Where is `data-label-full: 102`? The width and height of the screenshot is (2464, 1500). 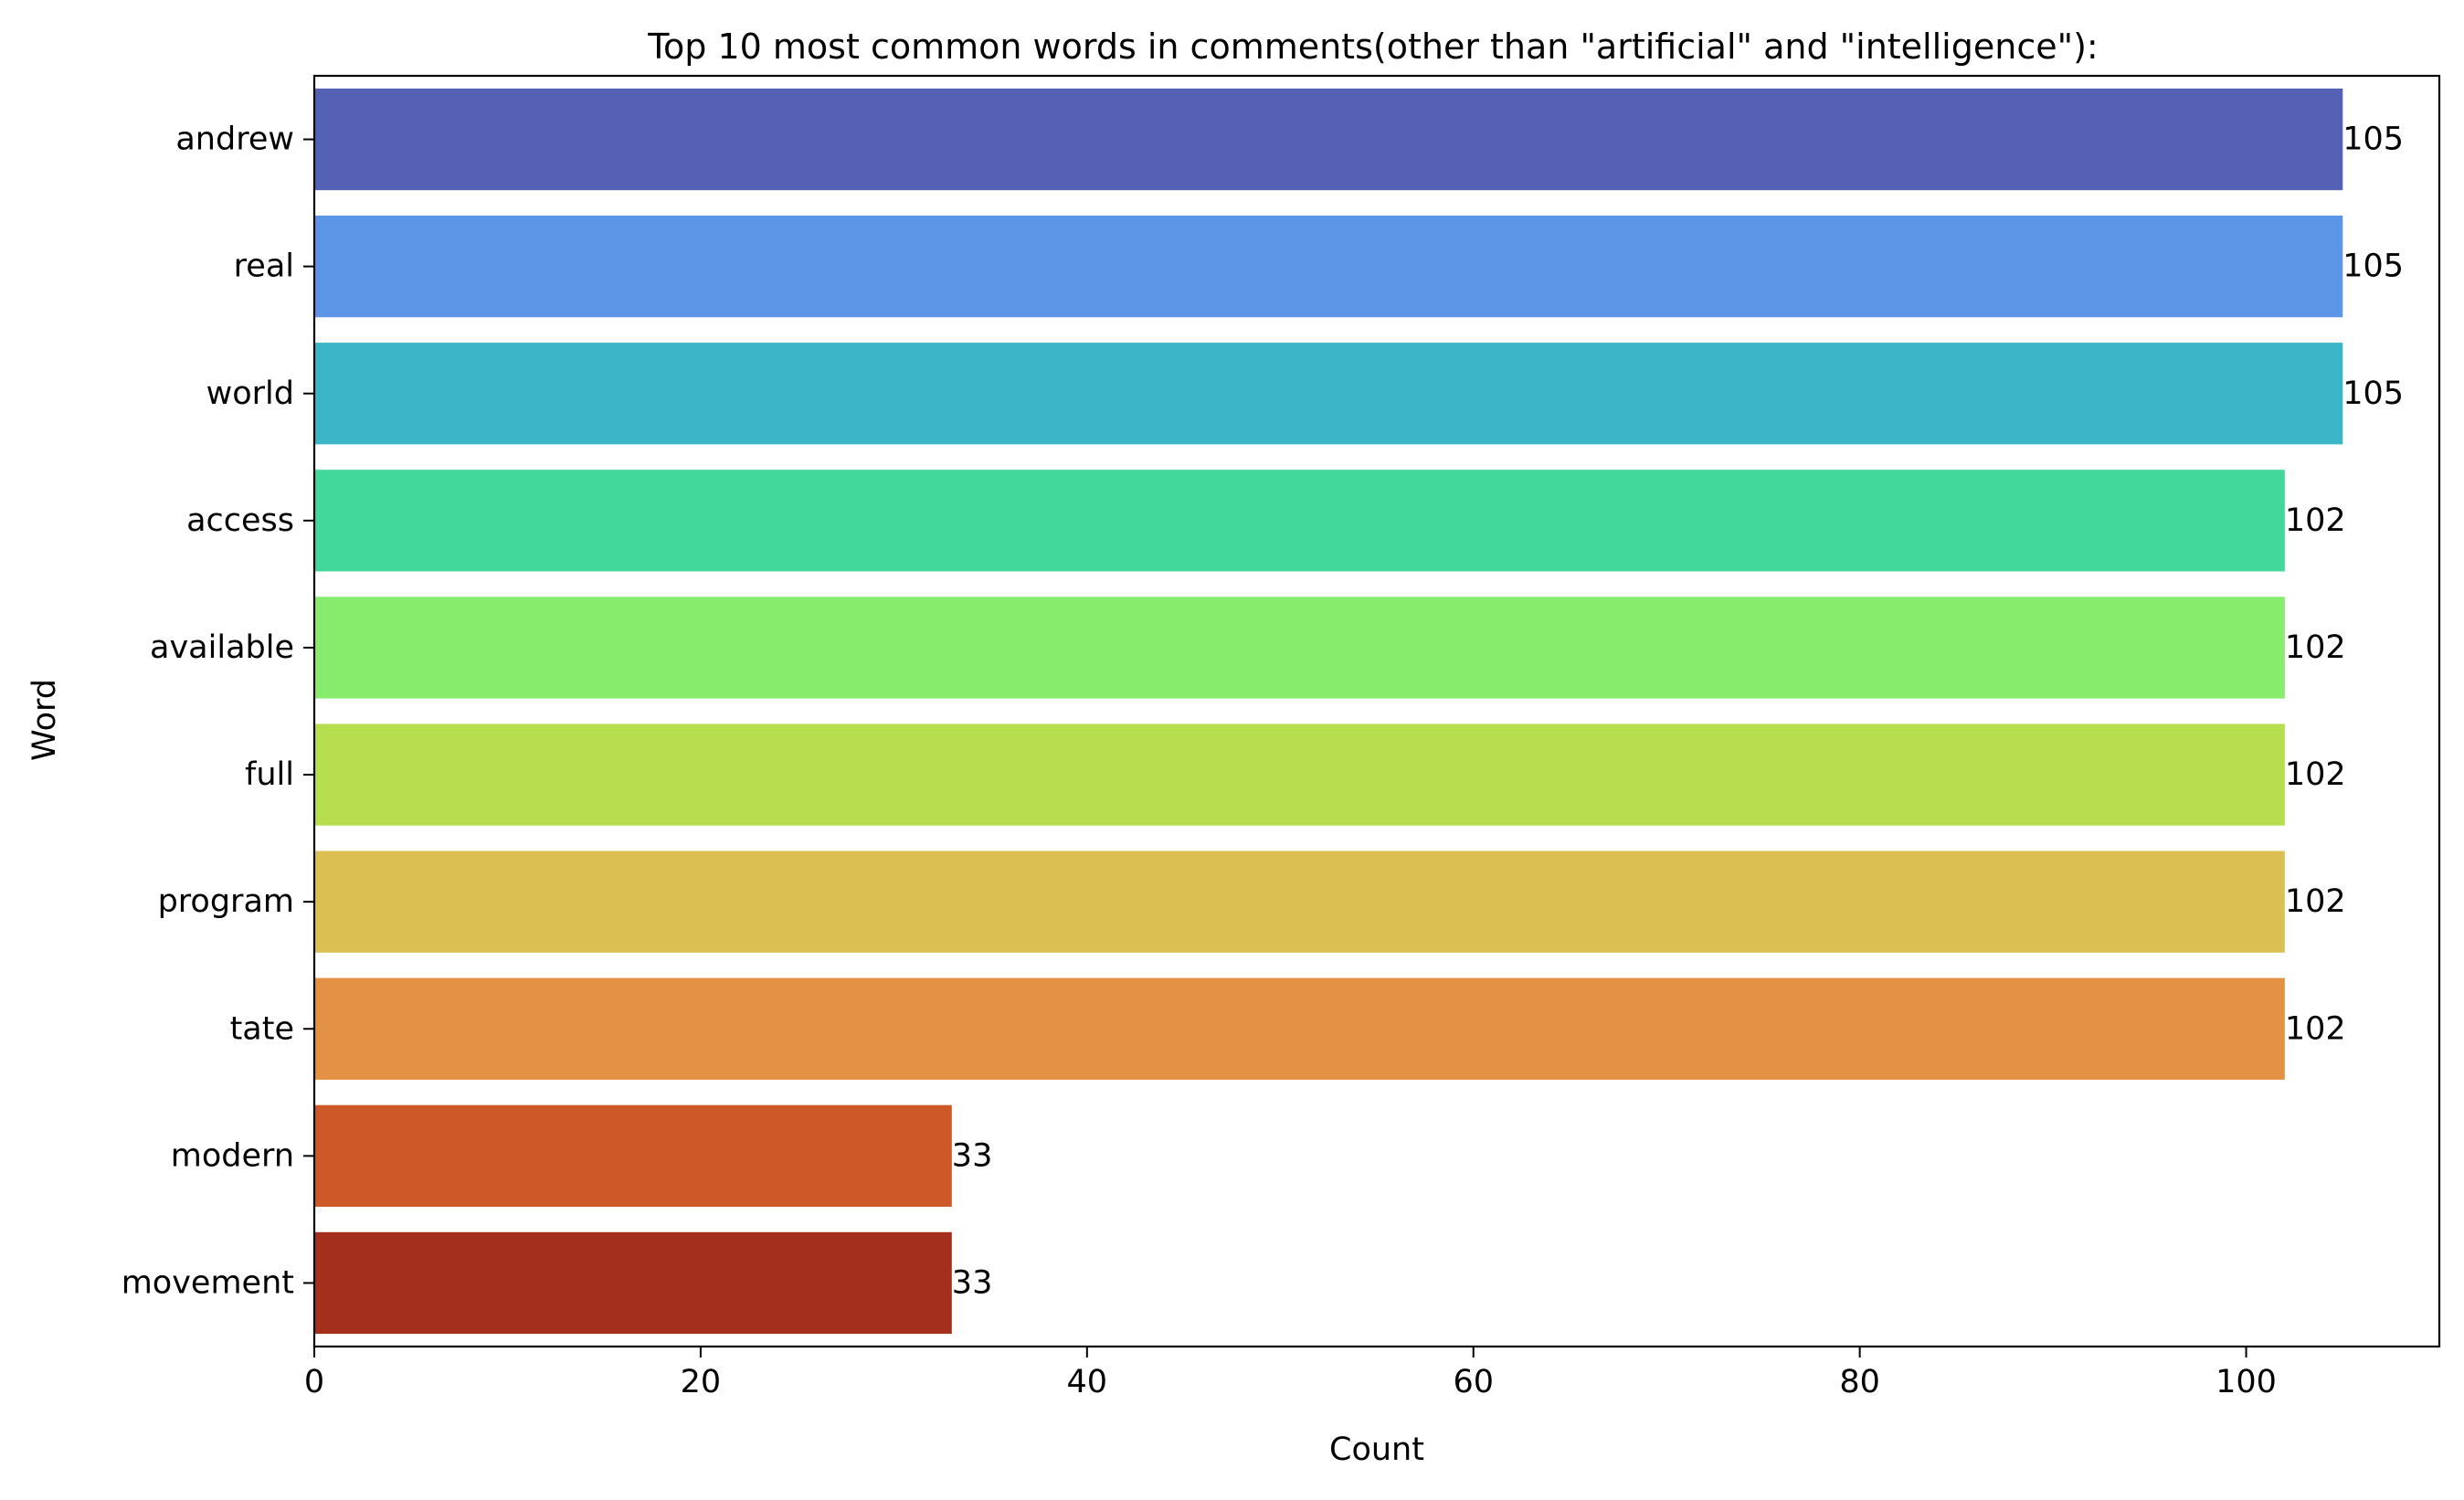 data-label-full: 102 is located at coordinates (2315, 774).